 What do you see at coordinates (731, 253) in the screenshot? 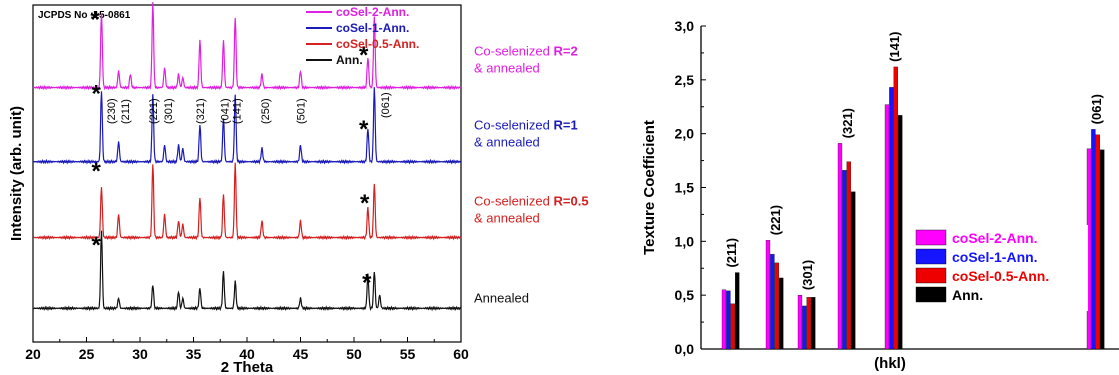
I see `category-label: (211)` at bounding box center [731, 253].